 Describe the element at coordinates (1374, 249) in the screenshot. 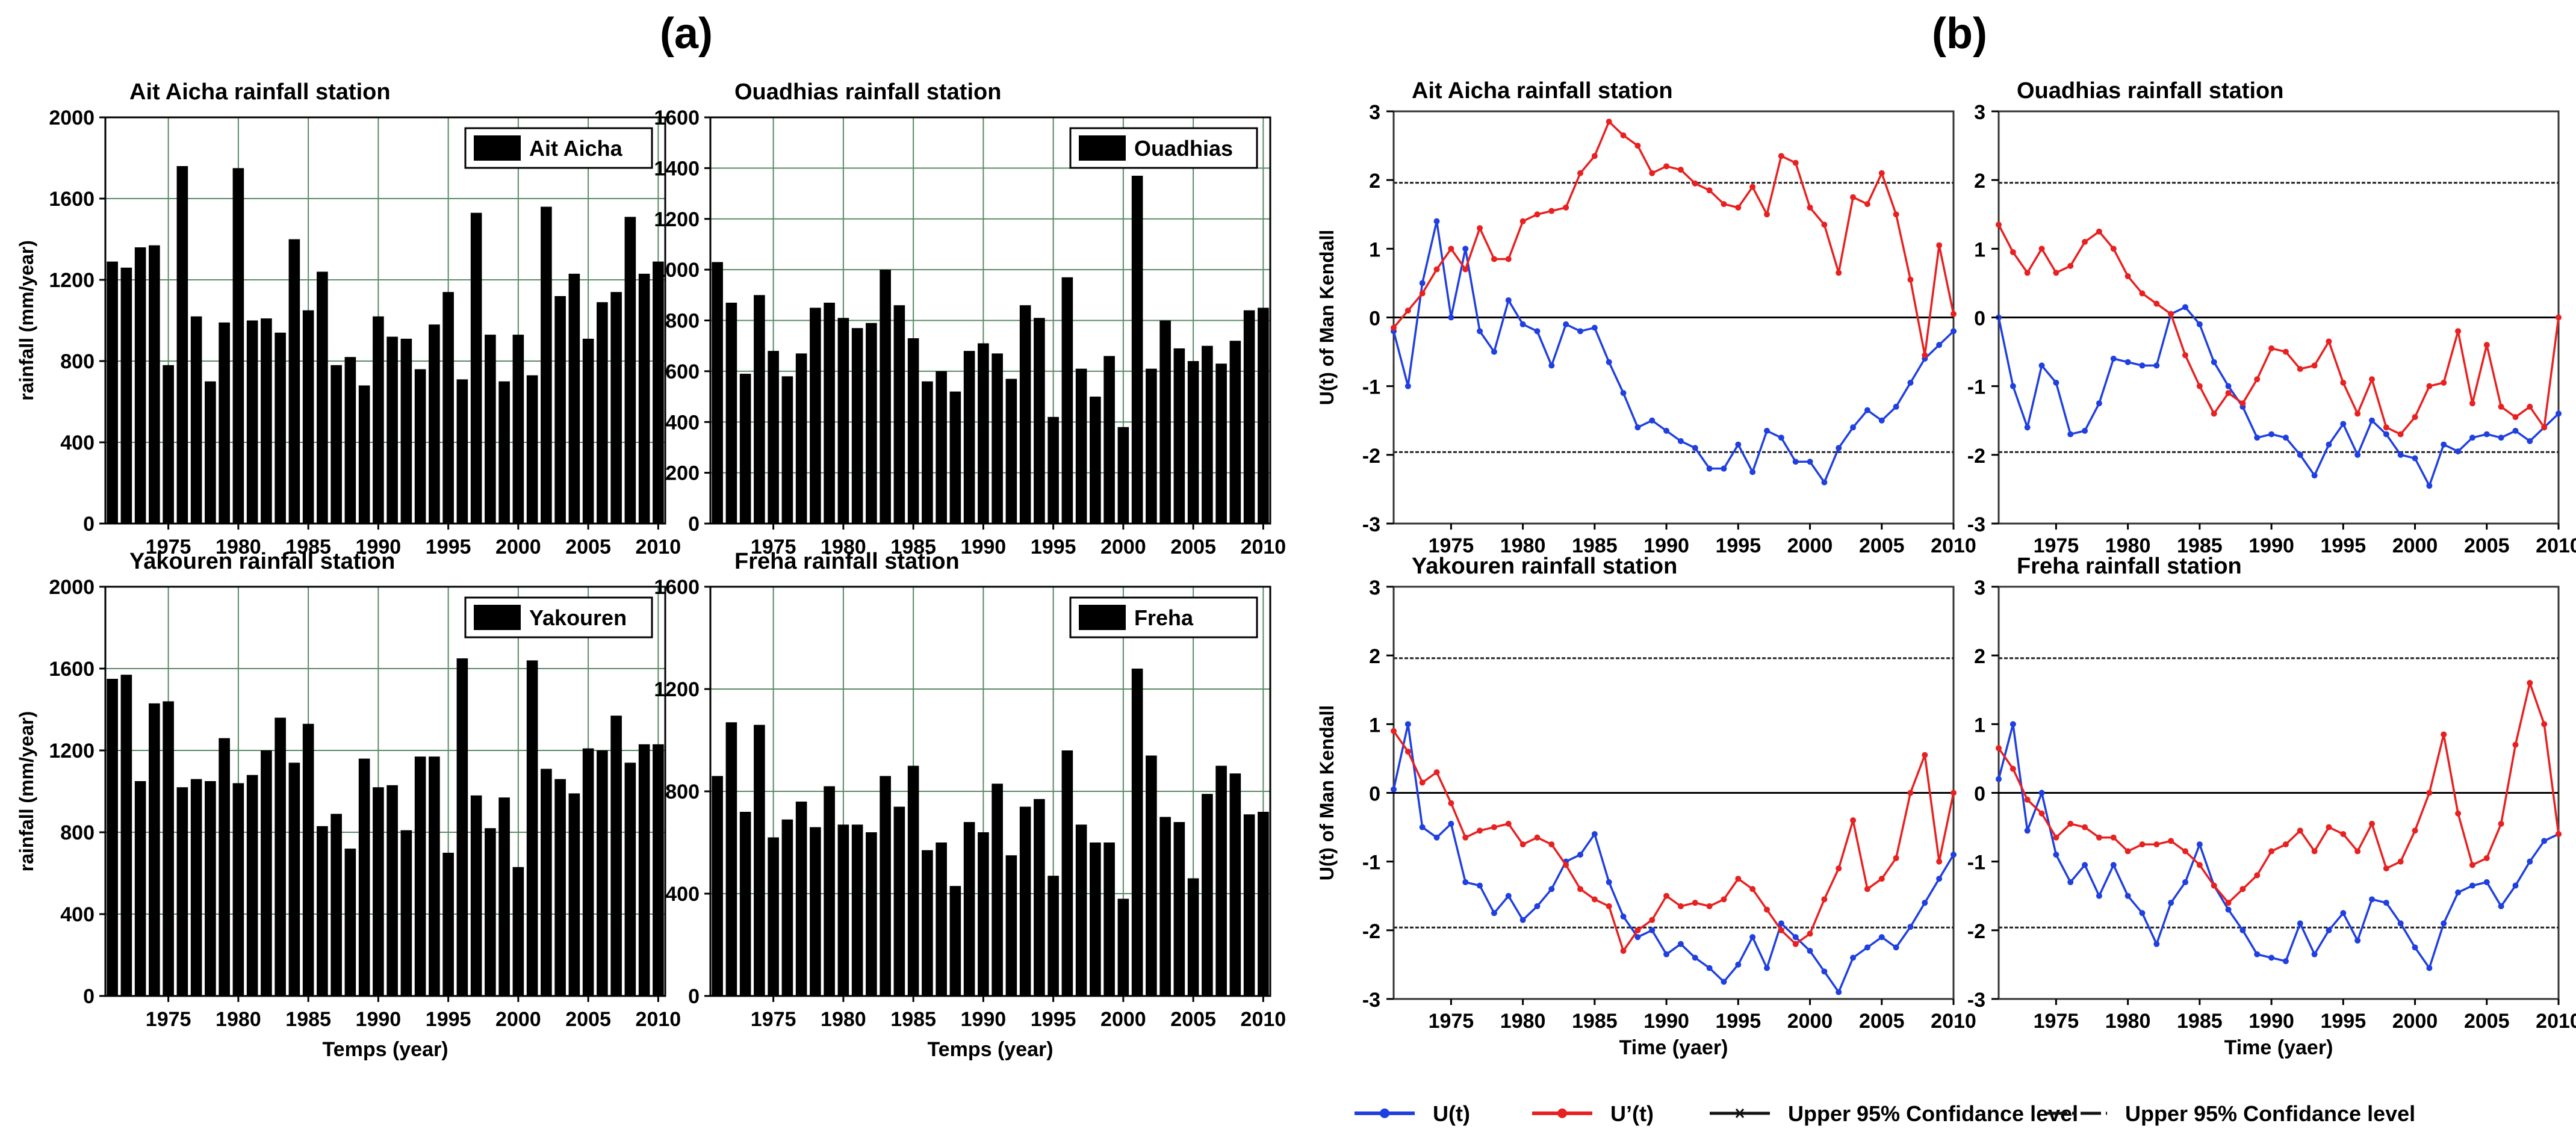

I see `y-tick-label: 1` at that location.